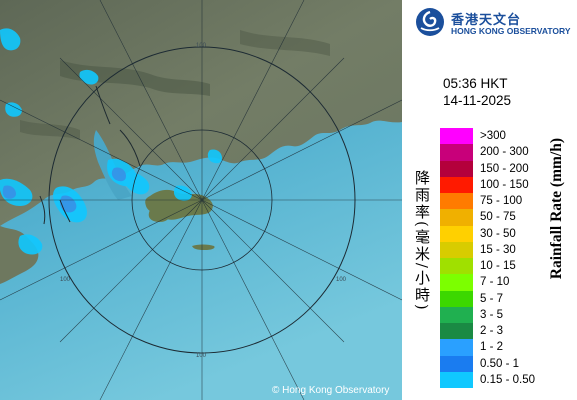 This screenshot has width=577, height=400. I want to click on legend-row: 200 - 300, so click(484, 152).